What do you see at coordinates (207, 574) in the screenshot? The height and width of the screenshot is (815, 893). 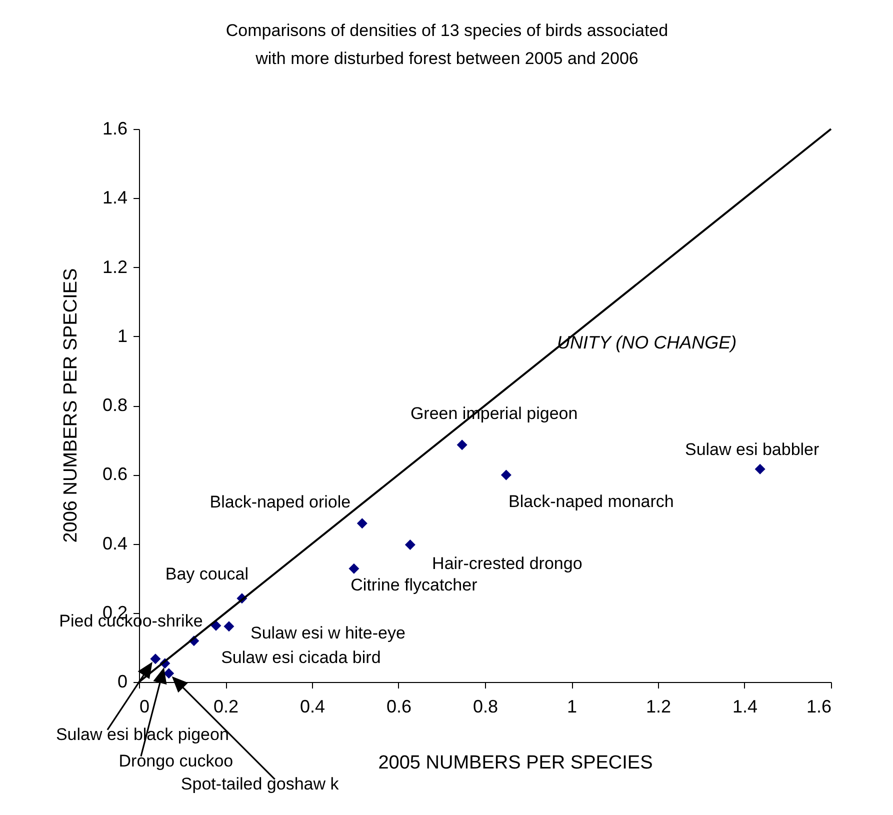 I see `annotation: Bay coucal` at bounding box center [207, 574].